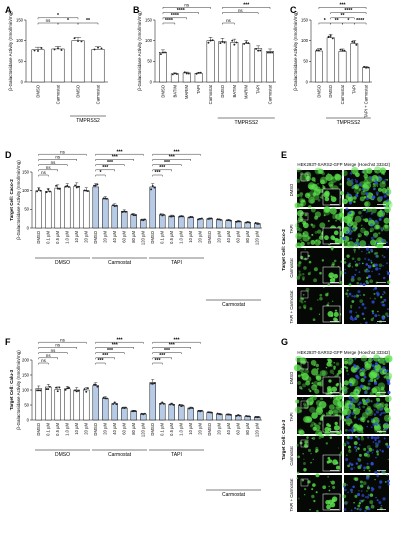 This screenshot has height=550, width=402. What do you see at coordinates (149, 19) in the screenshot?
I see `y-tick-label-b-3: 150` at bounding box center [149, 19].